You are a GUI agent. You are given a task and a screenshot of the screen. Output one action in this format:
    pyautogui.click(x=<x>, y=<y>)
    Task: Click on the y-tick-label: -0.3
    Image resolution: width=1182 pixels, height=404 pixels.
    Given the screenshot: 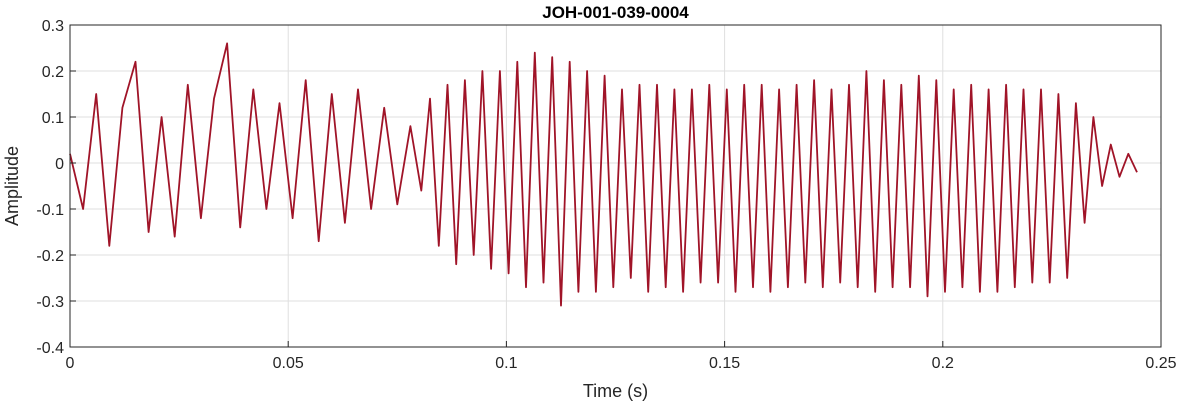 What is the action you would take?
    pyautogui.click(x=50, y=302)
    